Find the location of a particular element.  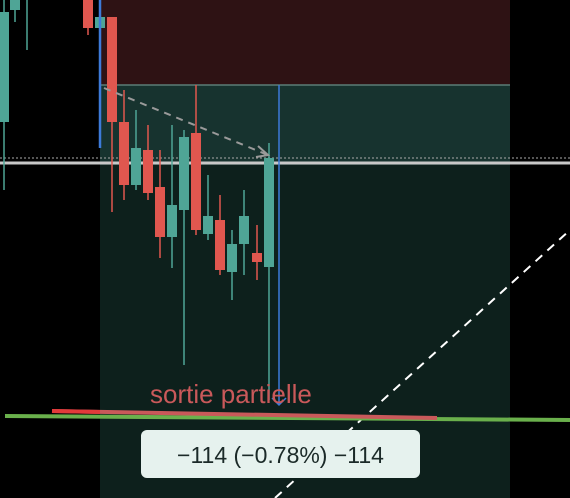

profit-zone-upper is located at coordinates (305, 125).